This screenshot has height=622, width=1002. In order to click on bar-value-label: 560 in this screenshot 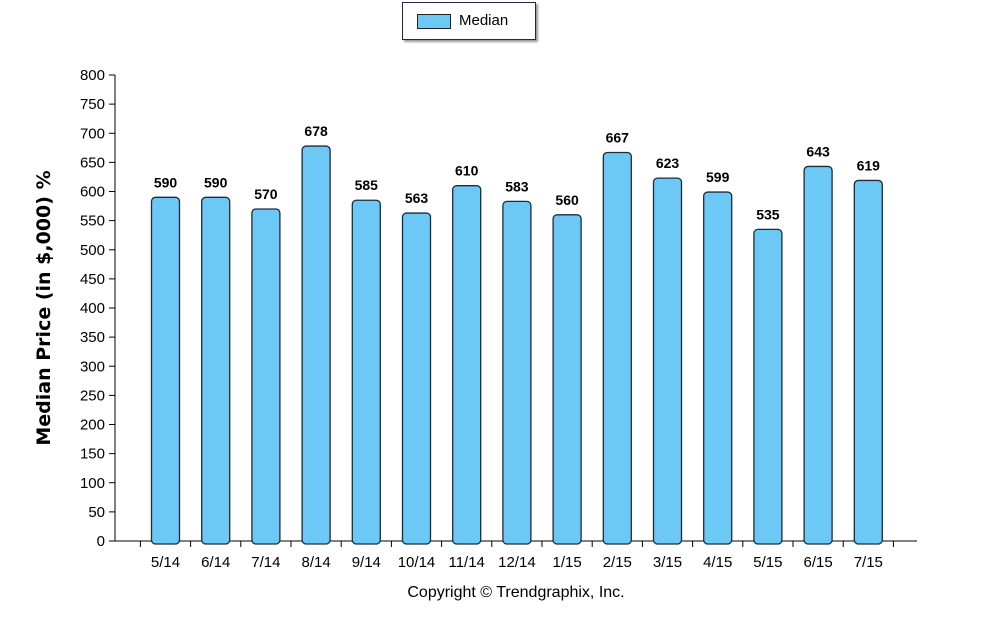, I will do `click(567, 200)`.